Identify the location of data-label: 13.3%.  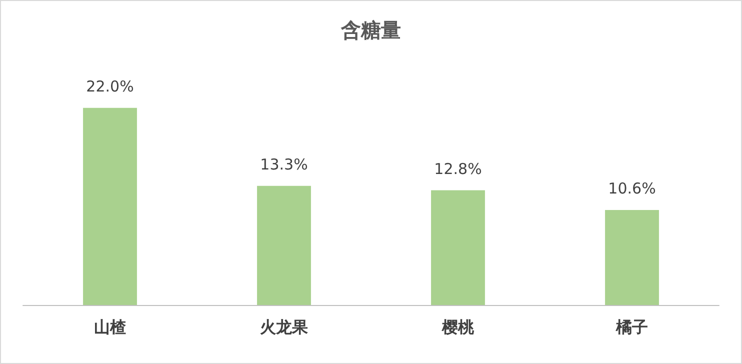
(284, 164).